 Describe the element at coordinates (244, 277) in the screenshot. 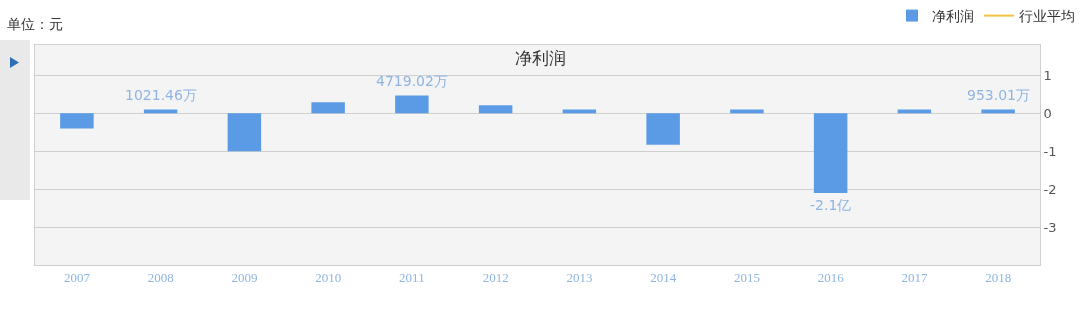

I see `x-tick-label: 2009` at that location.